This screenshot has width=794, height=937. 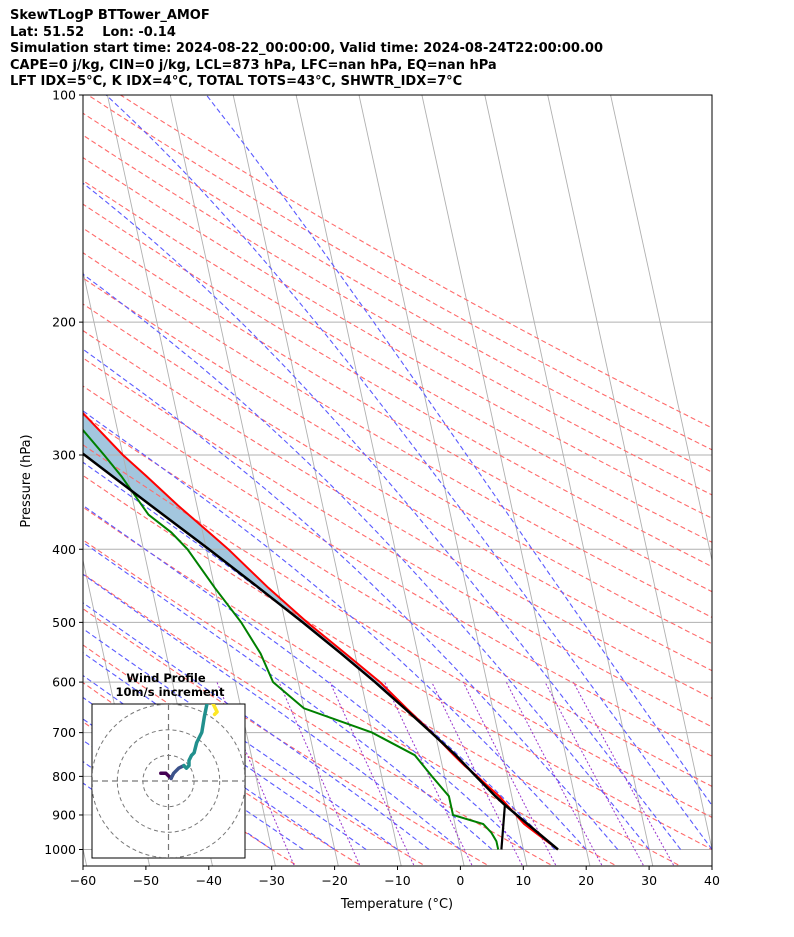 I want to click on x-tick-label: 10, so click(x=523, y=880).